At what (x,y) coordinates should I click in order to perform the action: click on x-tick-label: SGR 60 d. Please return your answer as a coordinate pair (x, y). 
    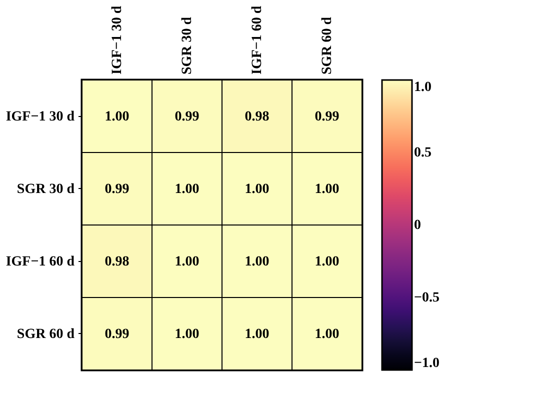
    Looking at the image, I should click on (327, 45).